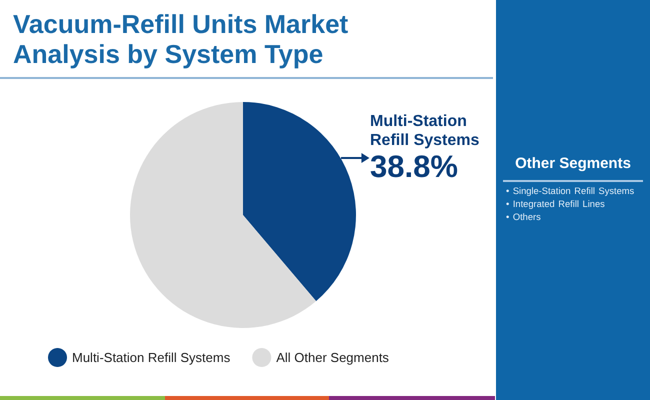  What do you see at coordinates (425, 131) in the screenshot?
I see `slice-label: Multi-Station Refill Systems` at bounding box center [425, 131].